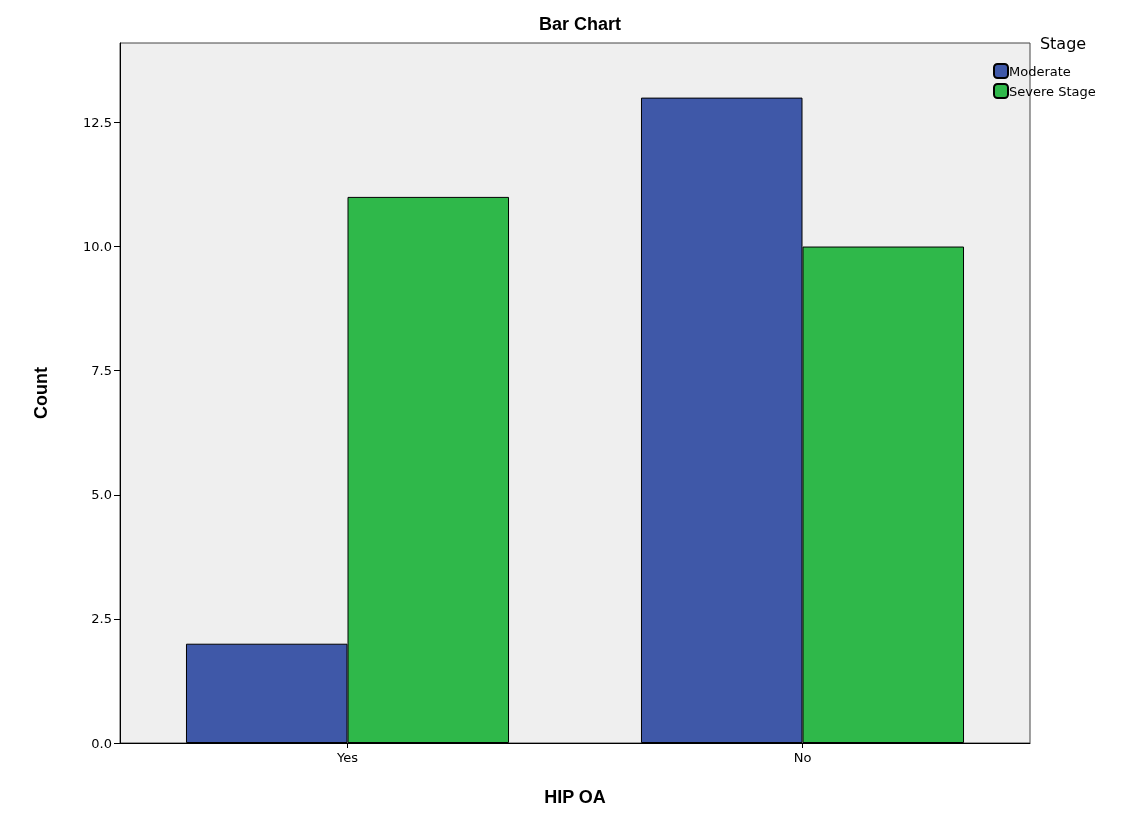 Image resolution: width=1130 pixels, height=819 pixels. I want to click on y-tick-label: 10.0, so click(97, 247).